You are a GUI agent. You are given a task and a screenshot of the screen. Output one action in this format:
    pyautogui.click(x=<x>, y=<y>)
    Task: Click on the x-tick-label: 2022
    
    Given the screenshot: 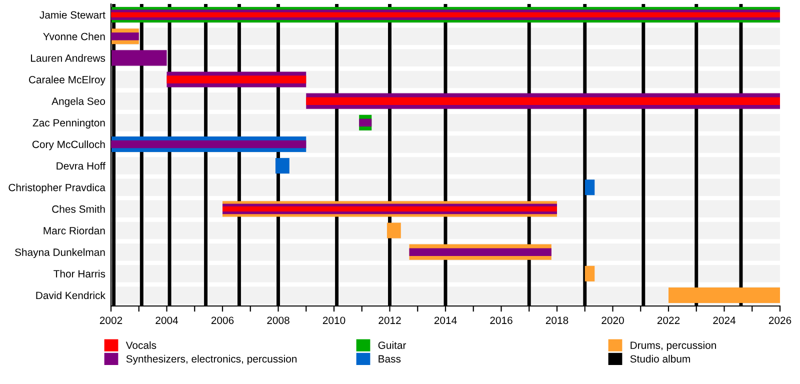 What is the action you would take?
    pyautogui.click(x=668, y=320)
    